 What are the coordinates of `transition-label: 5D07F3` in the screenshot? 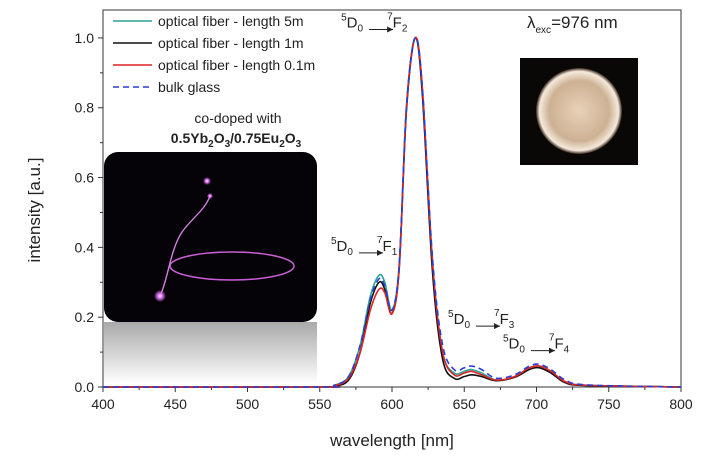 It's located at (481, 319).